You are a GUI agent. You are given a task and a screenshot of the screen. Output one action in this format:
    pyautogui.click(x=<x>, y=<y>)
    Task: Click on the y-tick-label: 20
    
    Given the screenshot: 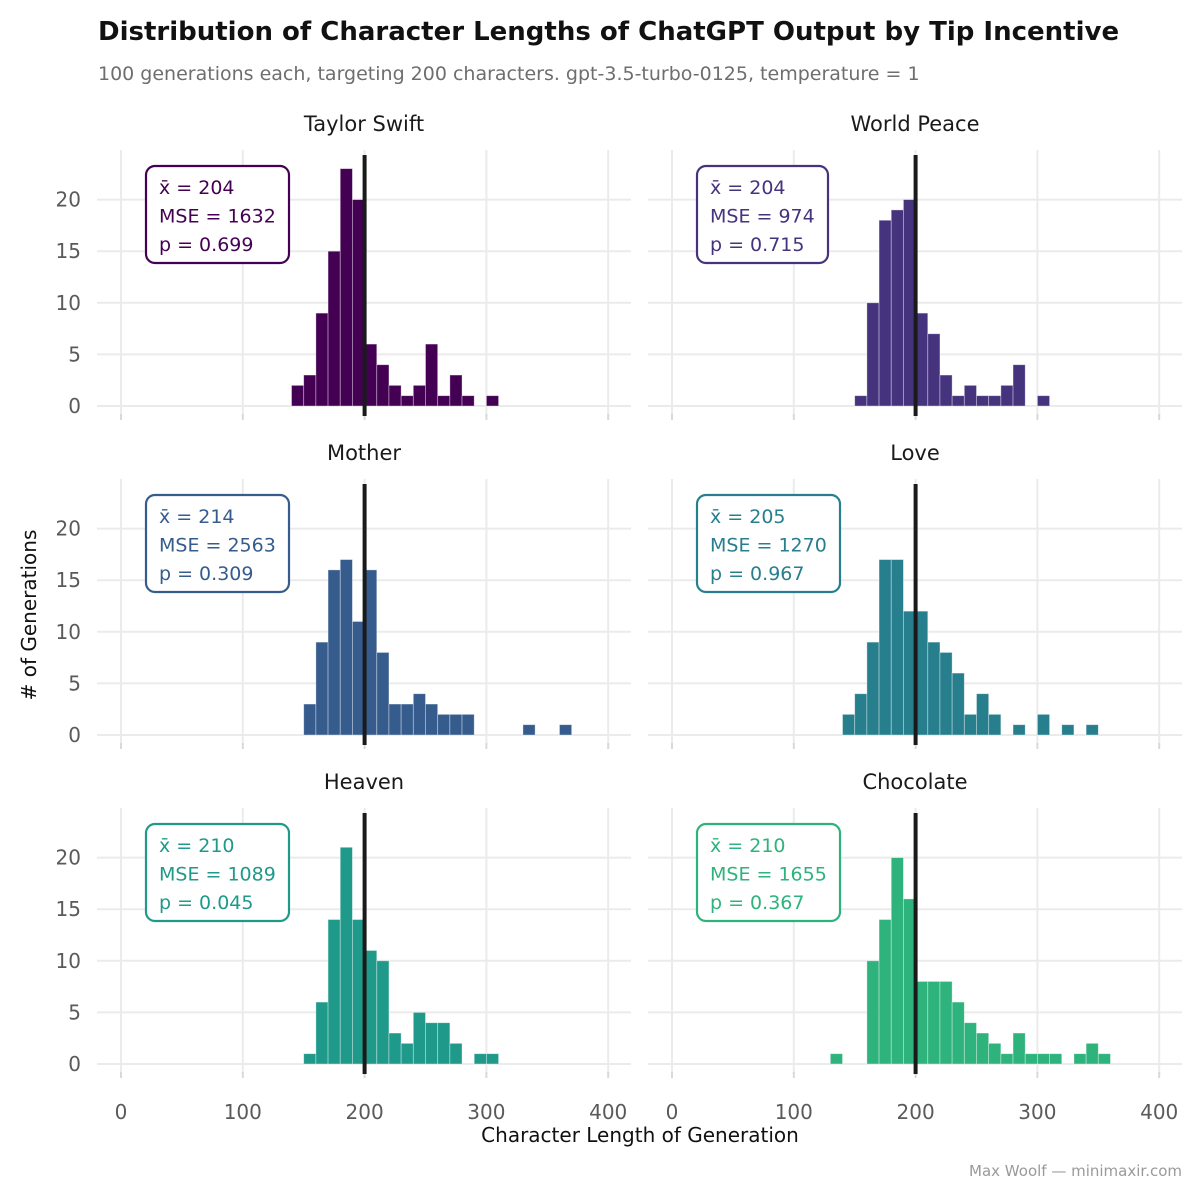 What is the action you would take?
    pyautogui.click(x=68, y=200)
    